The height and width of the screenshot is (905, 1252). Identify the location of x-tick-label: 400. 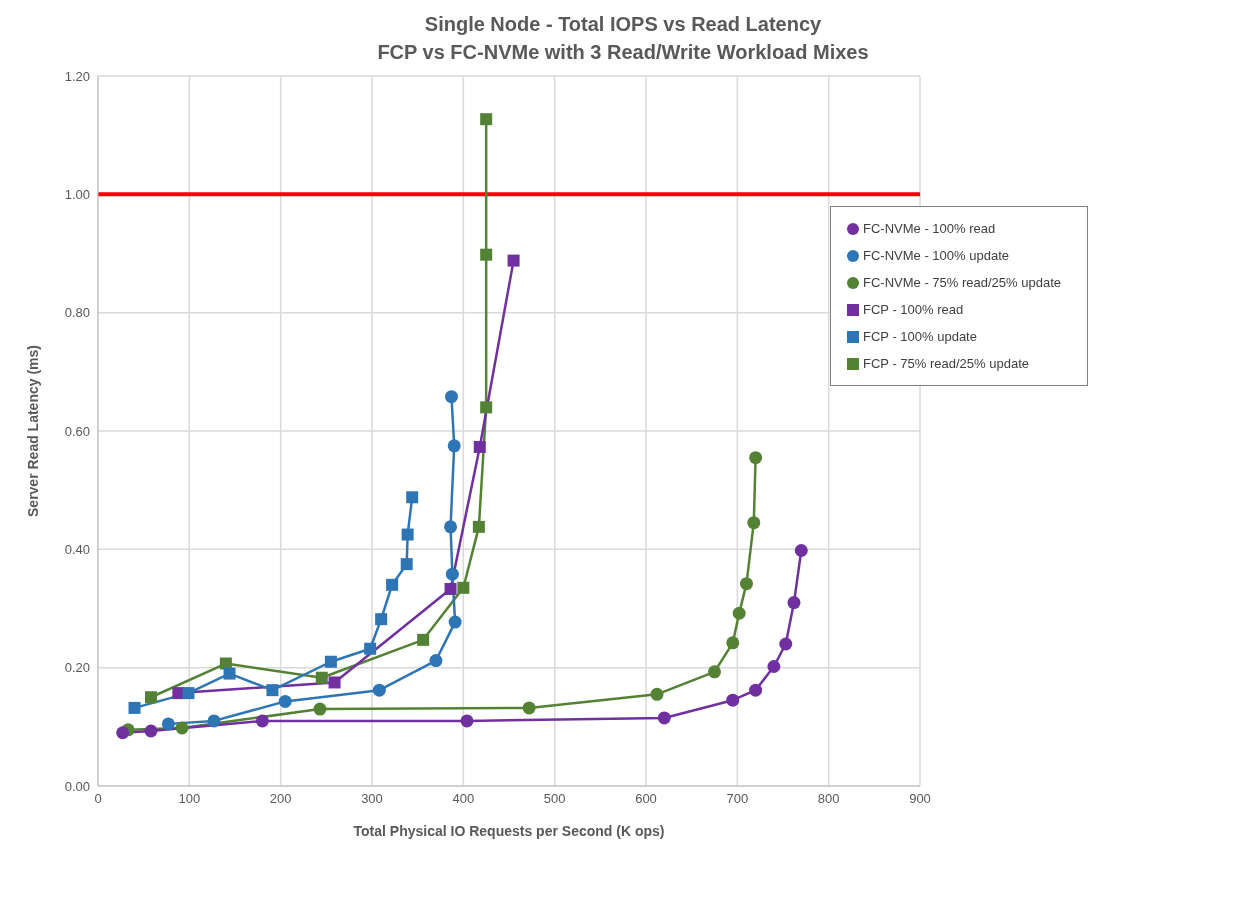
(463, 799).